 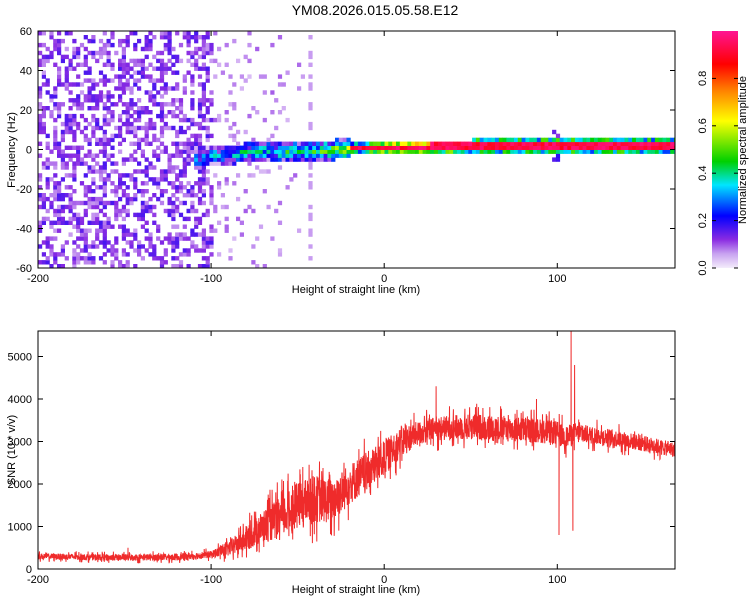 I want to click on spectrogram-y-tick-label: 20, so click(x=26, y=111).